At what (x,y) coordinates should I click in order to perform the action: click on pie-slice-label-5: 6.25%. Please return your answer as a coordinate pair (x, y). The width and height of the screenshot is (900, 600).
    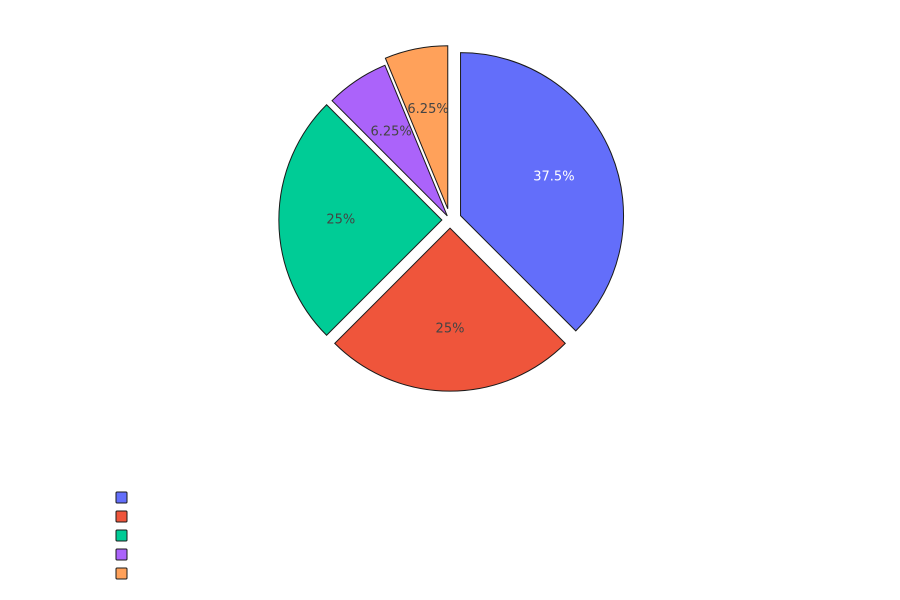
    Looking at the image, I should click on (427, 109).